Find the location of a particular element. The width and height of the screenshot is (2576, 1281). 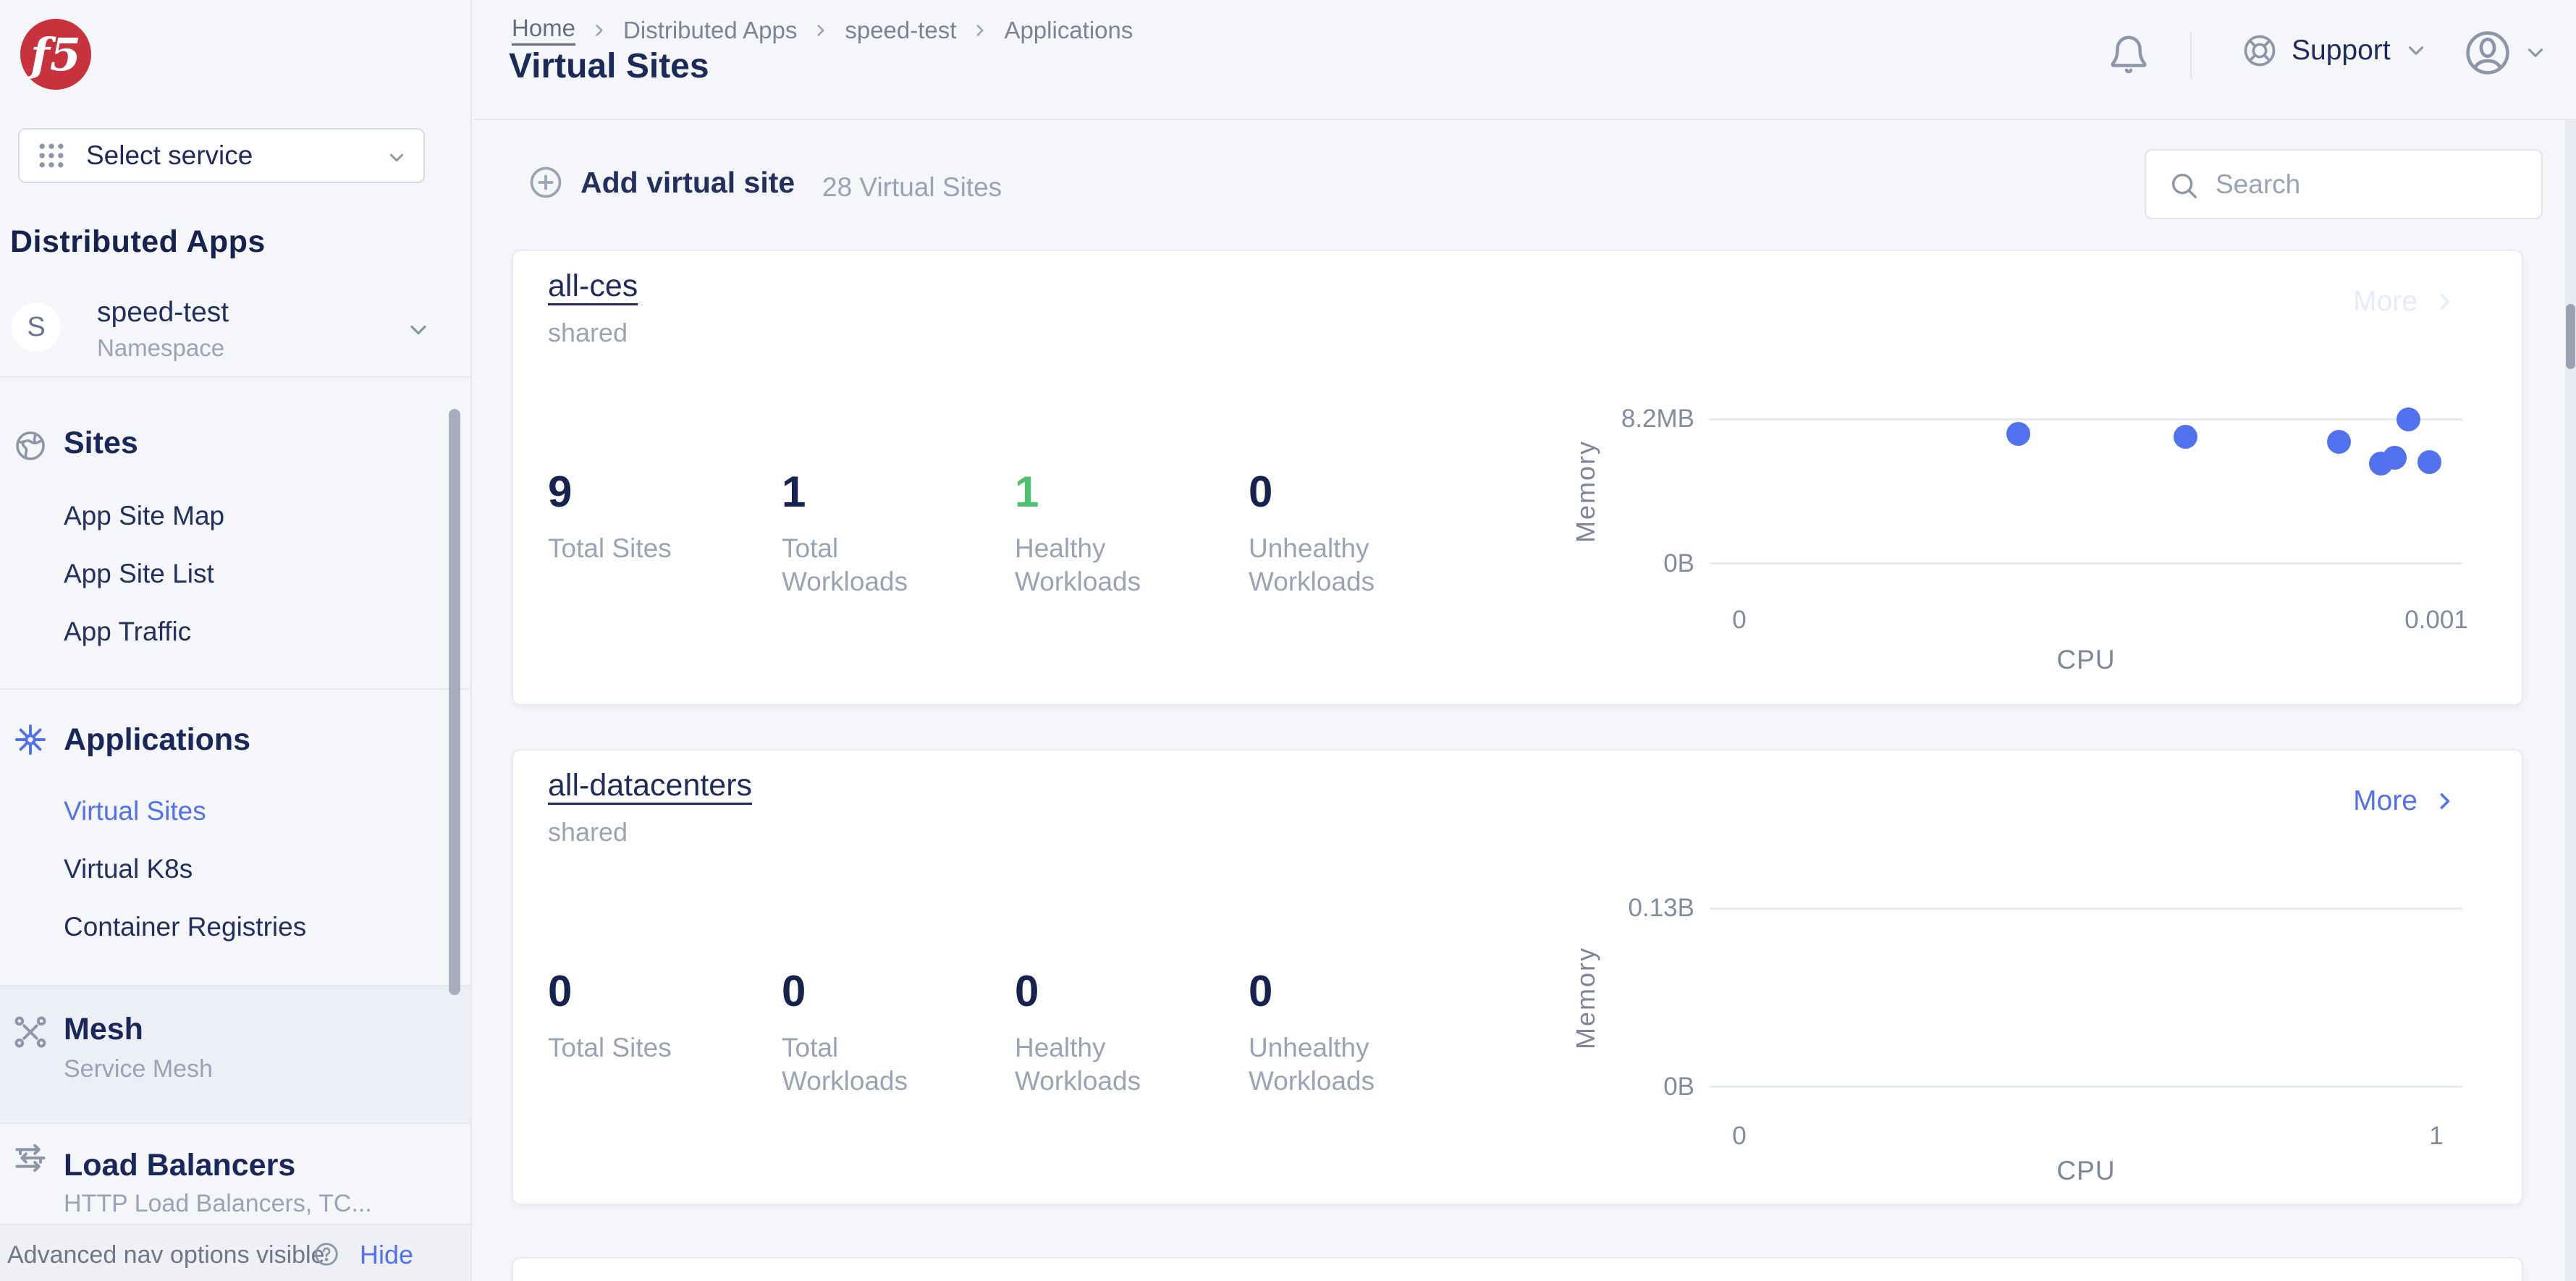

account-menu is located at coordinates (2505, 53).